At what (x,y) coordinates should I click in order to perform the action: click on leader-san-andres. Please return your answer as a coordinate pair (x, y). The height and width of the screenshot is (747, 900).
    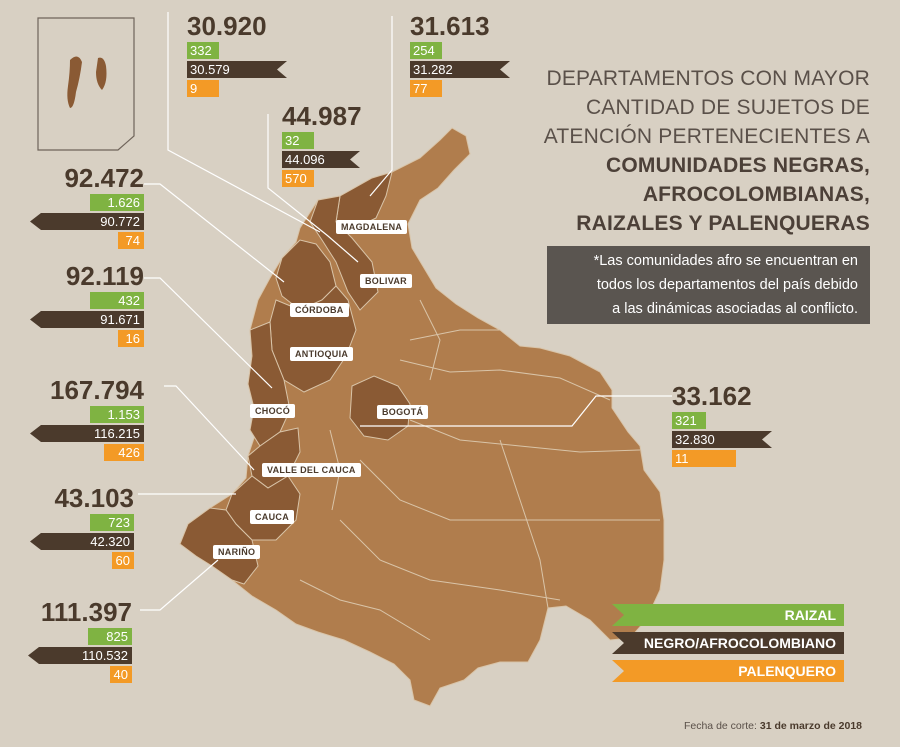
    Looking at the image, I should click on (244, 122).